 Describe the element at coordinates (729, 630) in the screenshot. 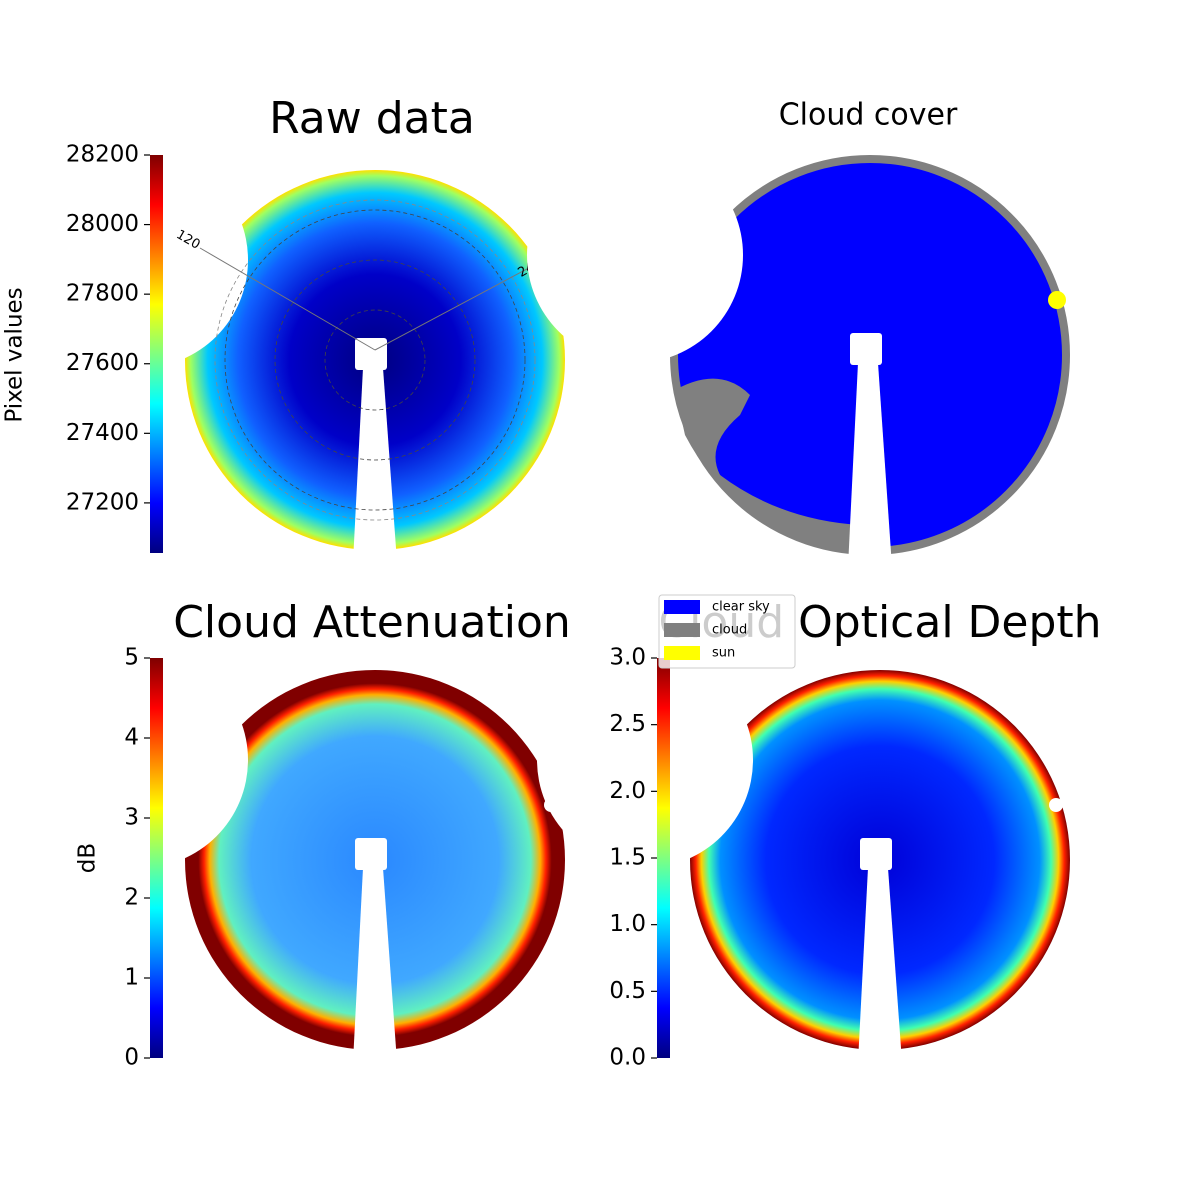

I see `legend-label: cloud` at that location.